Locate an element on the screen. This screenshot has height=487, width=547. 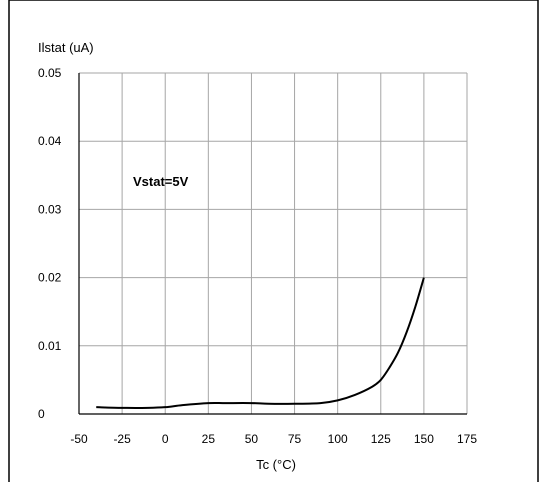
y-tick-label: 0 is located at coordinates (41, 414).